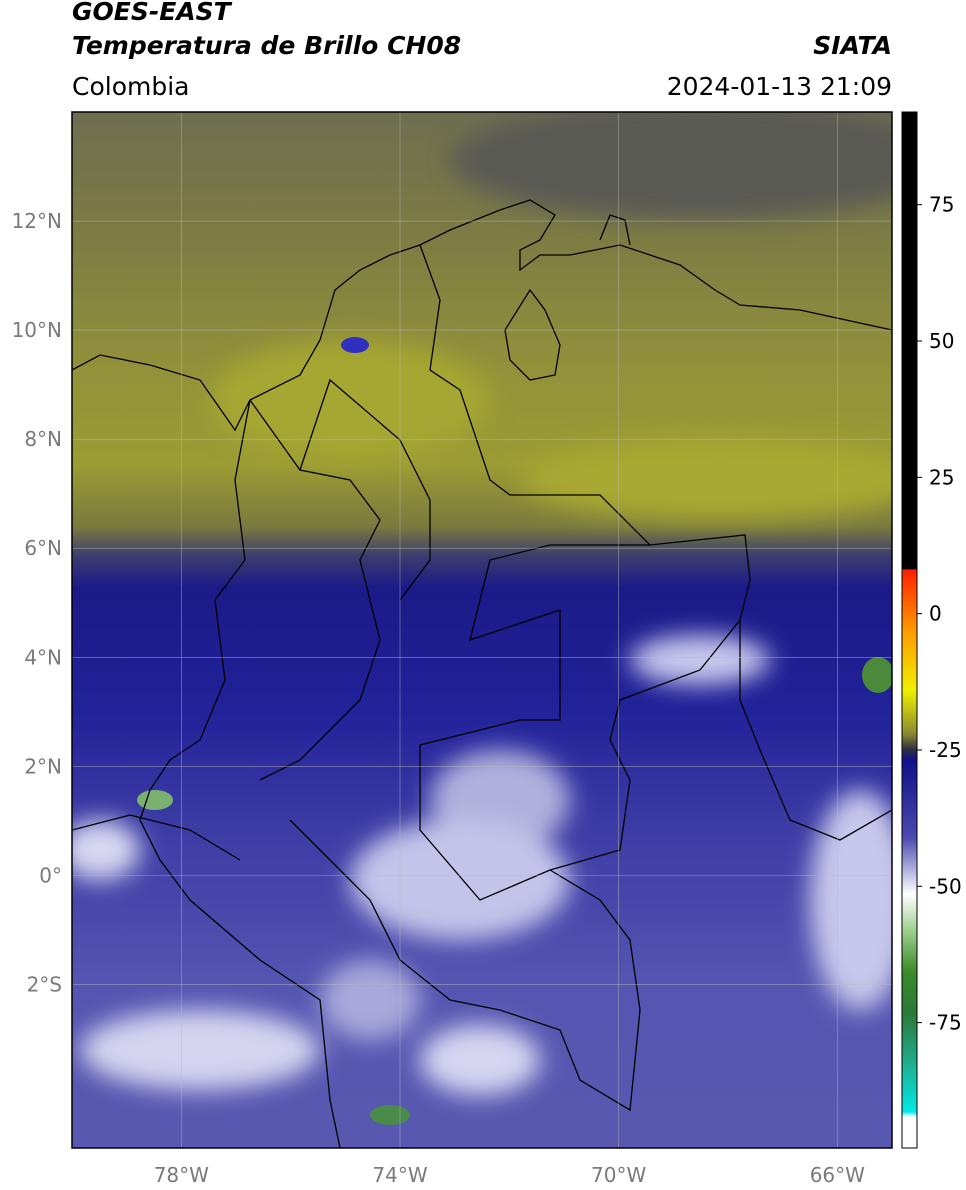  Describe the element at coordinates (43, 439) in the screenshot. I see `lat-tick-label: 8°N` at that location.